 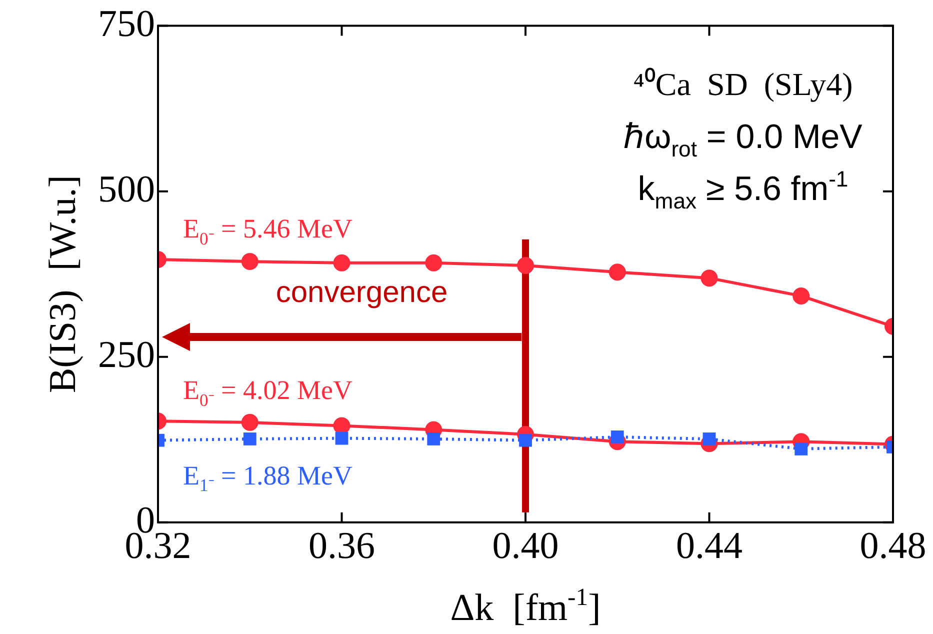 What do you see at coordinates (362, 292) in the screenshot?
I see `annotation: convergence` at bounding box center [362, 292].